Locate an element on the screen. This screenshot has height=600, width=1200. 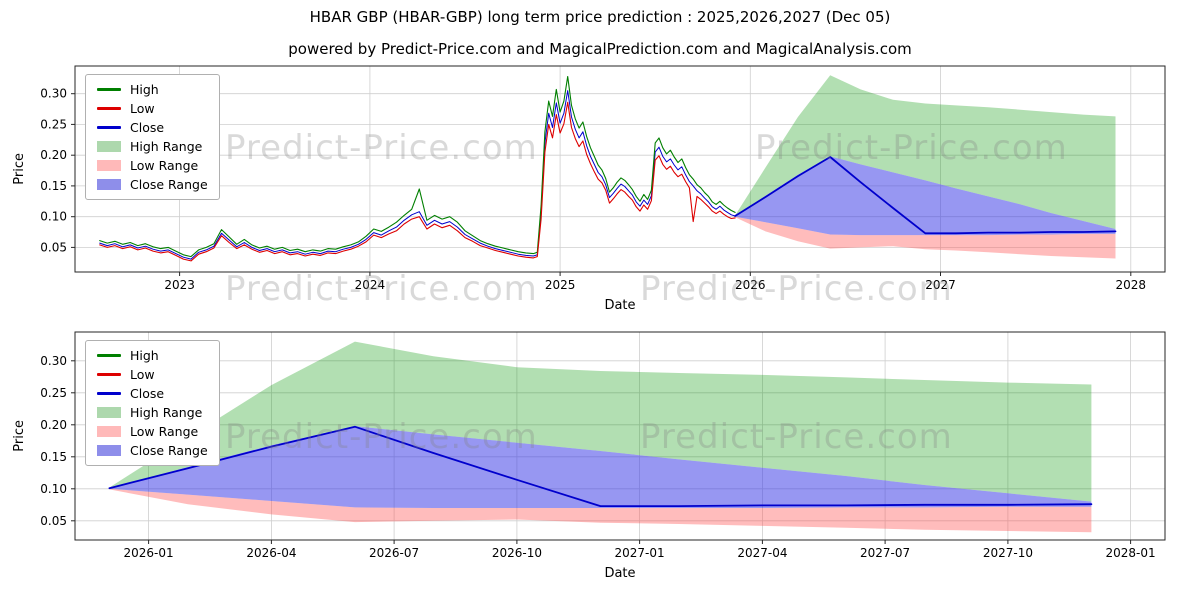
svg-text: 2027-01 is located at coordinates (640, 553).